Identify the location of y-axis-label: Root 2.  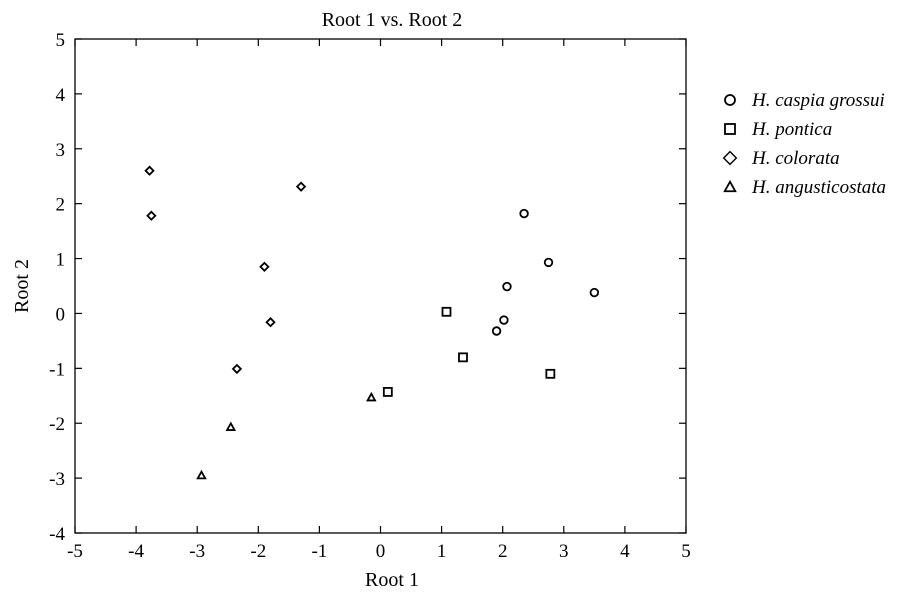
(22, 286).